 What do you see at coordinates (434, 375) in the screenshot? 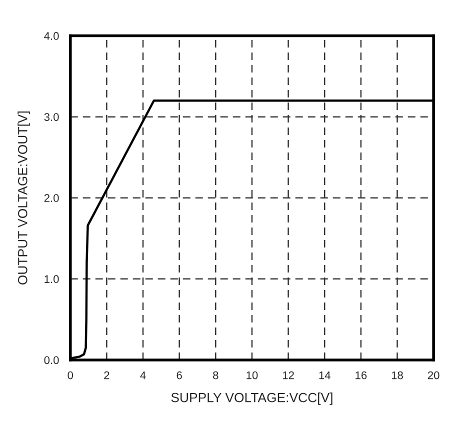
I see `x-tick-label: 20` at bounding box center [434, 375].